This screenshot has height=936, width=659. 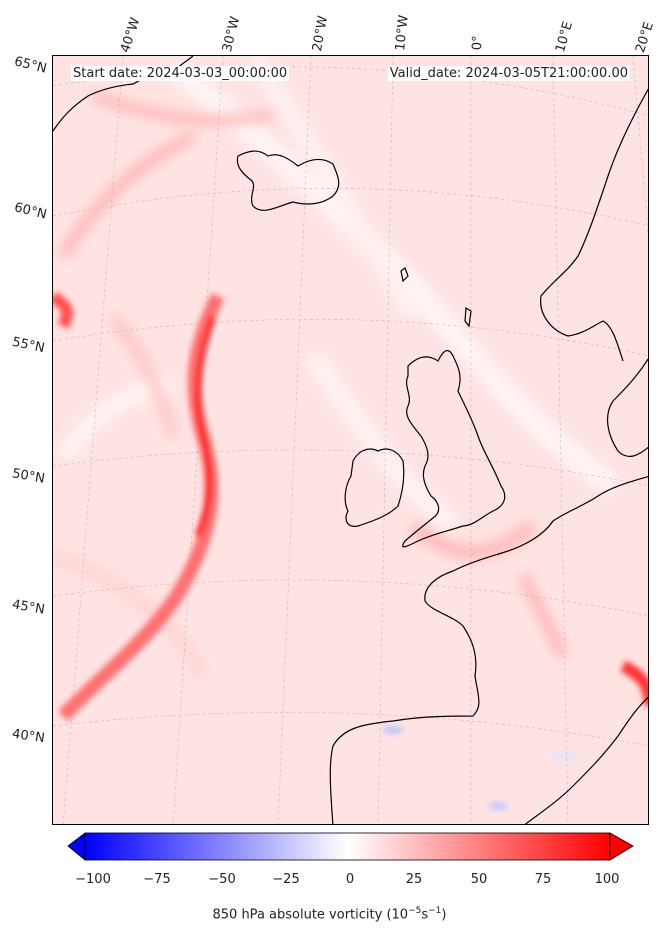 What do you see at coordinates (415, 911) in the screenshot?
I see `colorbar-label-exp1: −5` at bounding box center [415, 911].